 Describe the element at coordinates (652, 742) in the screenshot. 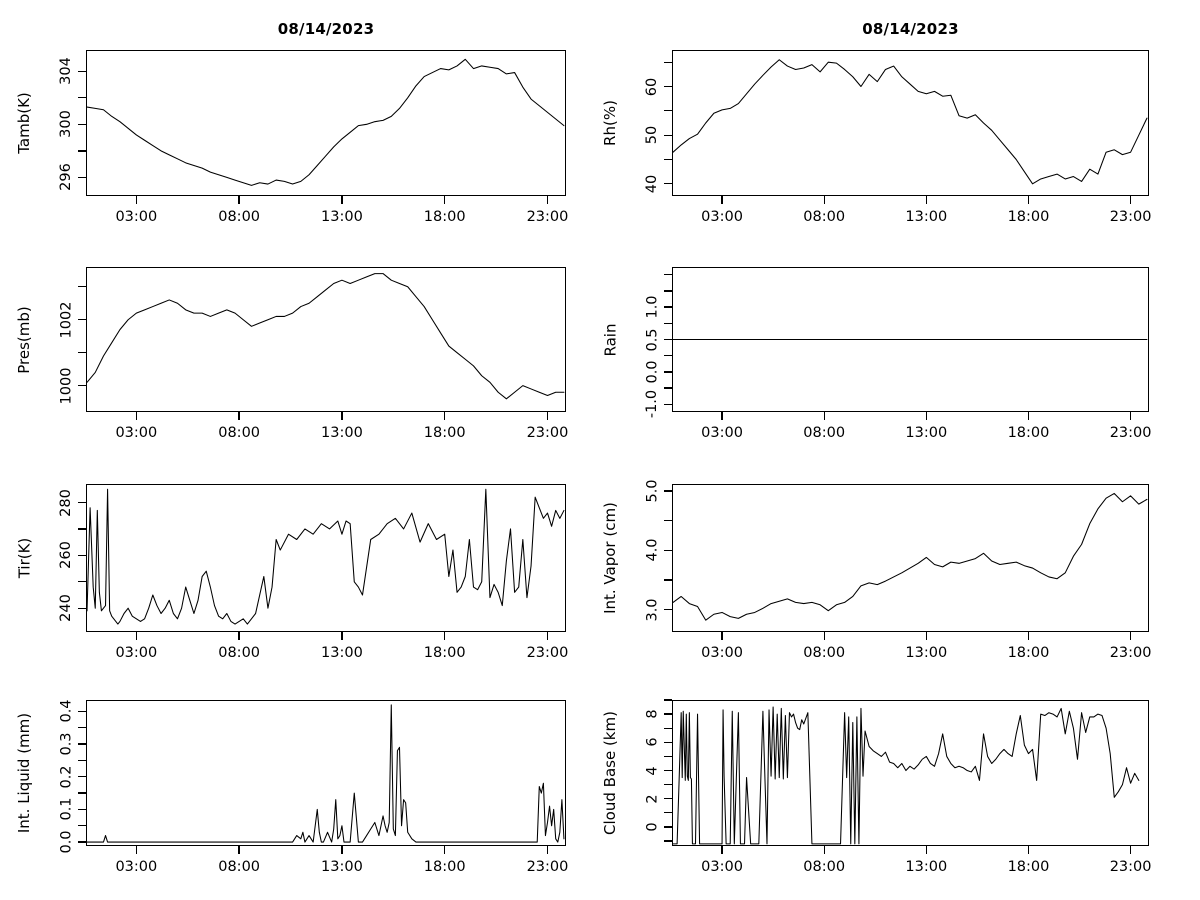

I see `y-tick-label: 6` at that location.